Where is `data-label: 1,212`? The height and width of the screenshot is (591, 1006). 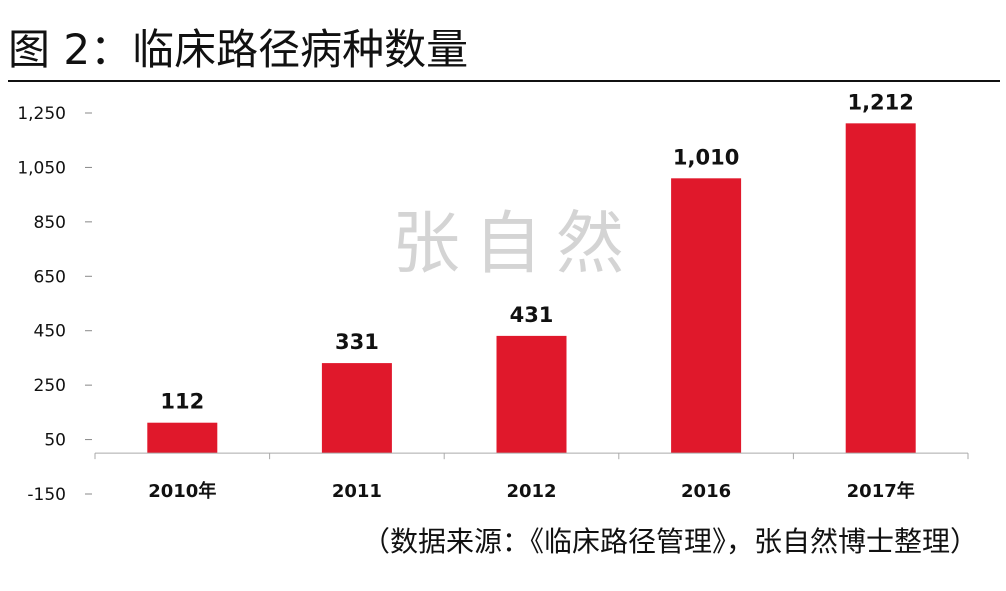
data-label: 1,212 is located at coordinates (880, 102).